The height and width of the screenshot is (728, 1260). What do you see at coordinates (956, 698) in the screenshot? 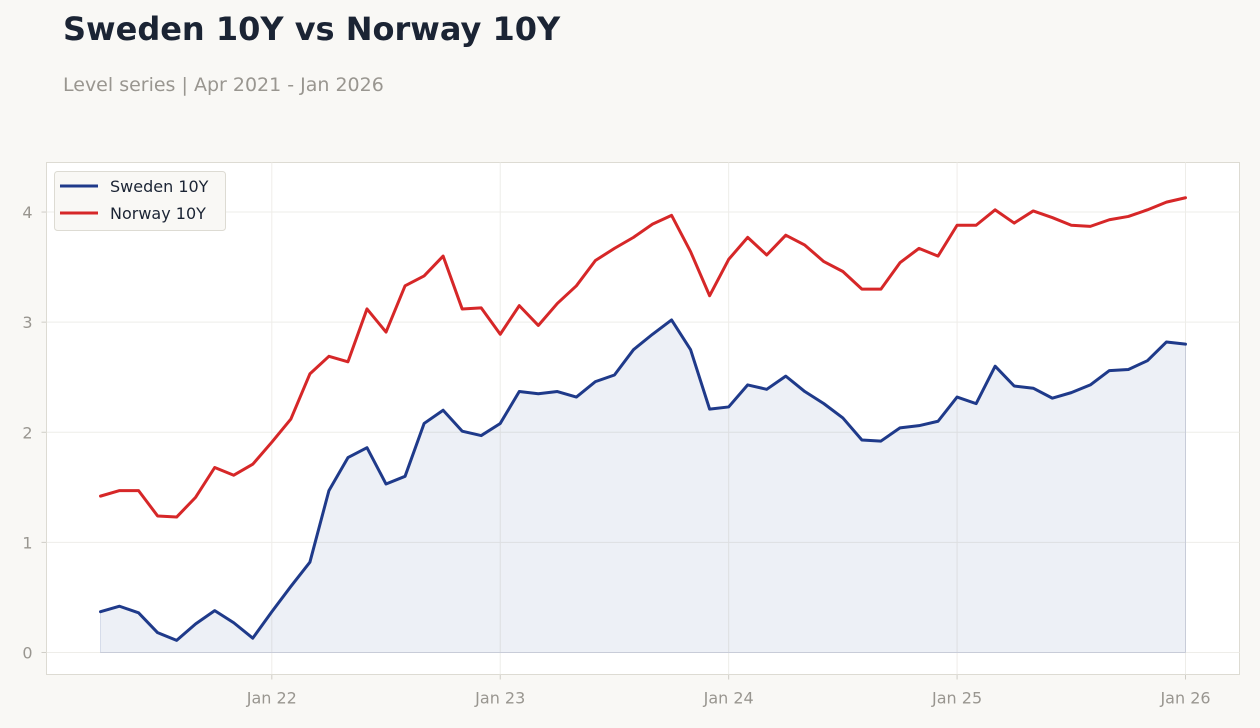
I see `x-tick-label: Jan 25` at bounding box center [956, 698].